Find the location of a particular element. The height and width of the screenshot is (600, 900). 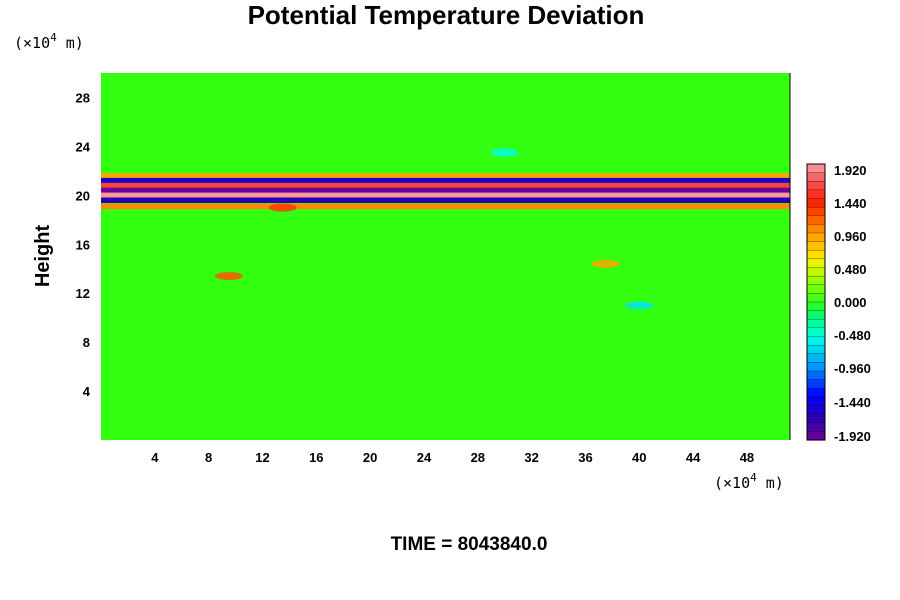

y-axis-unit: (×104 m) is located at coordinates (49, 41).